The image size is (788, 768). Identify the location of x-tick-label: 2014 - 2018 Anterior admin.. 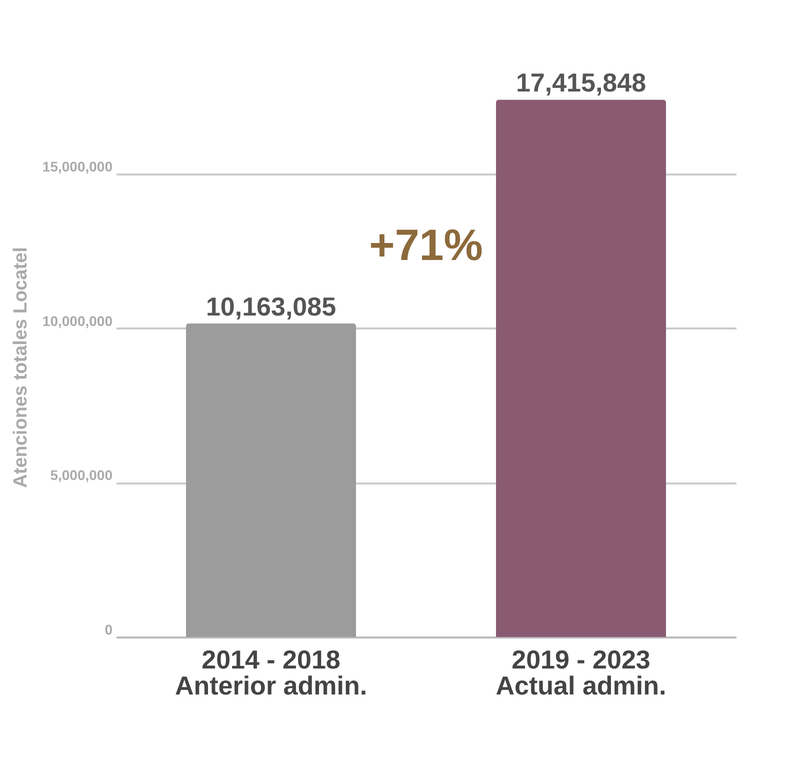
(271, 672).